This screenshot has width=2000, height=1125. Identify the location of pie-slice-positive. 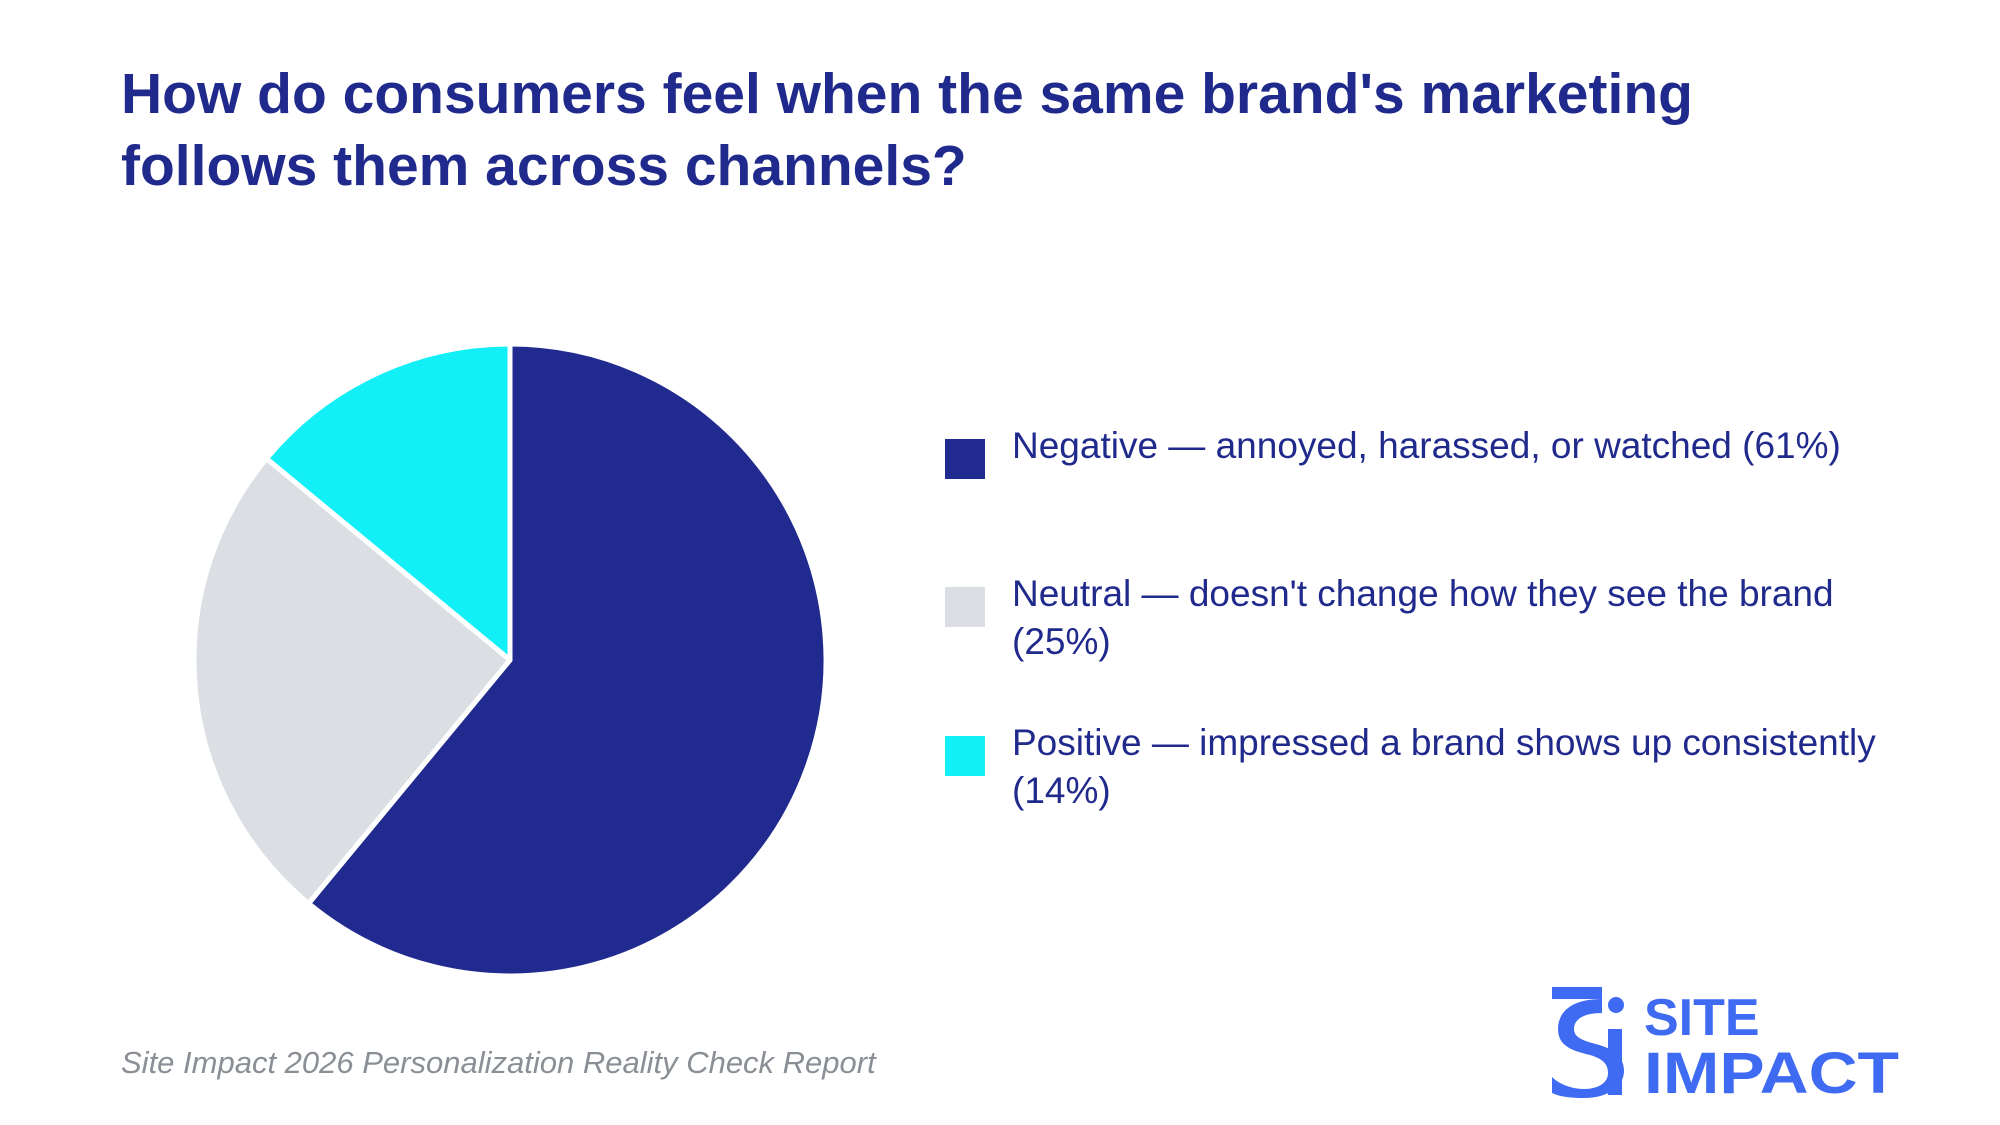
(388, 502).